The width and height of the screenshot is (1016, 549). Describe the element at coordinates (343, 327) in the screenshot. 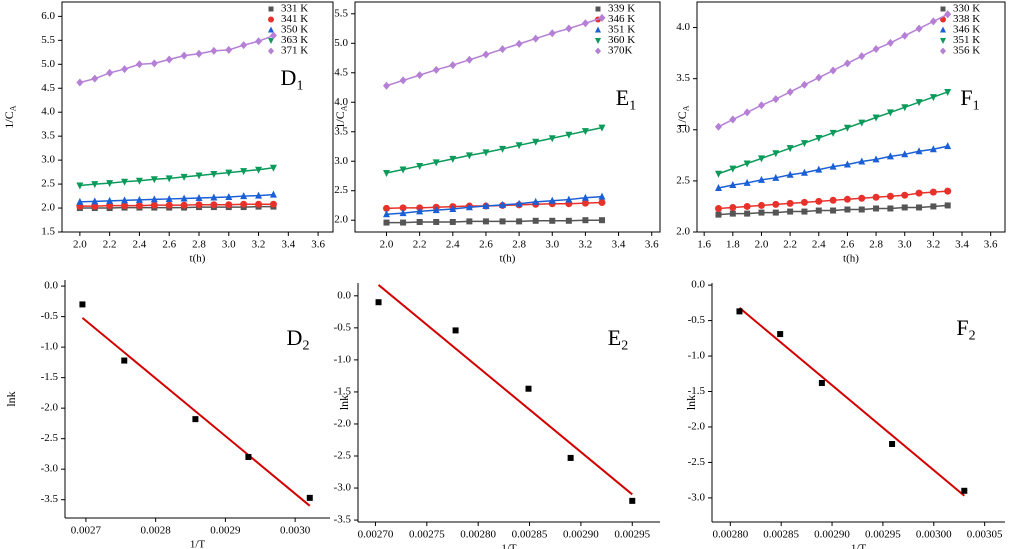

I see `y-tick-label: -0.5` at that location.